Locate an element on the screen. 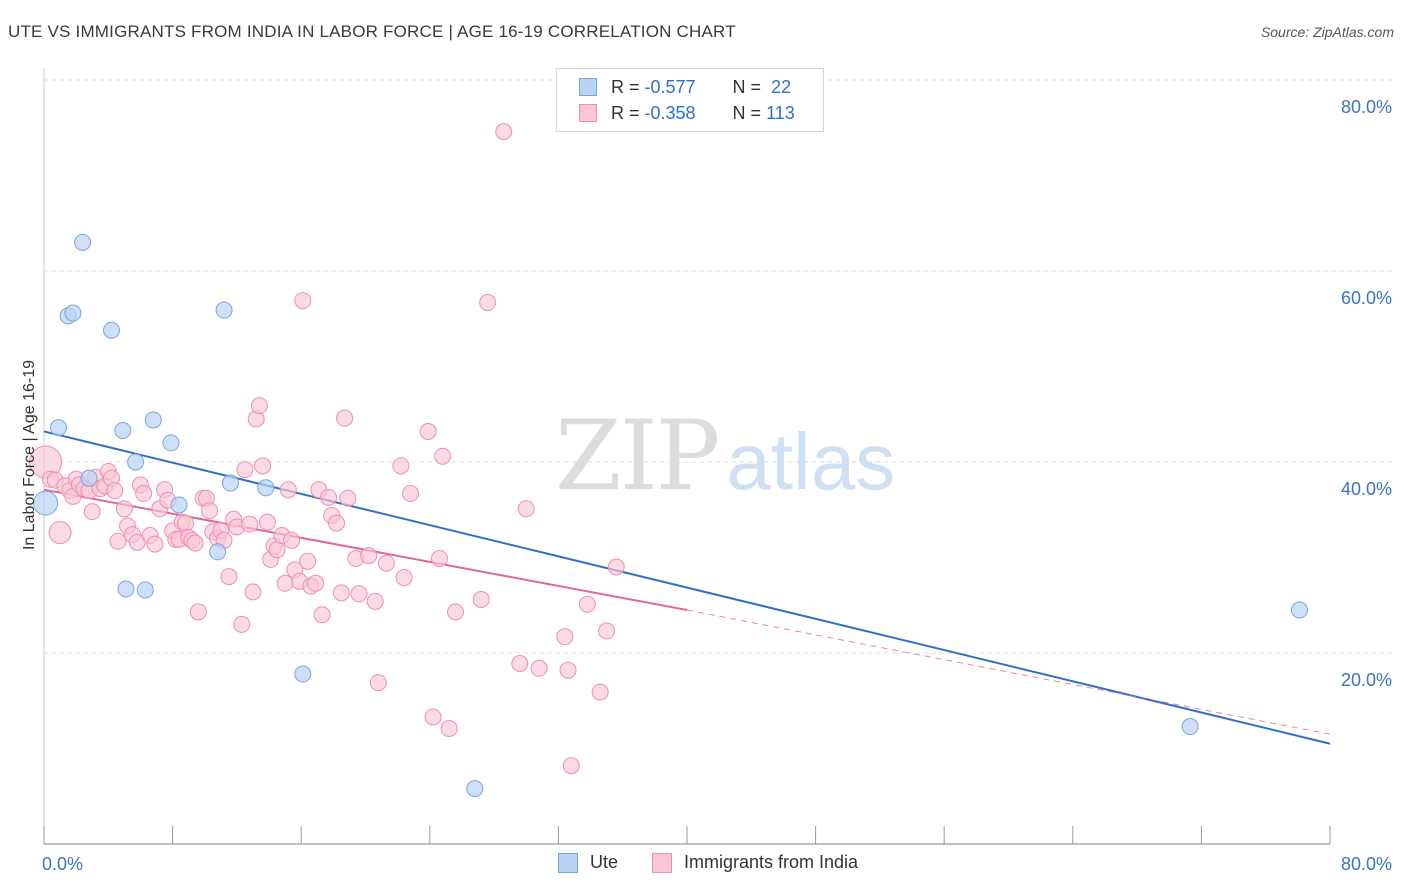  watermark: ZIP atlas is located at coordinates (725, 456).